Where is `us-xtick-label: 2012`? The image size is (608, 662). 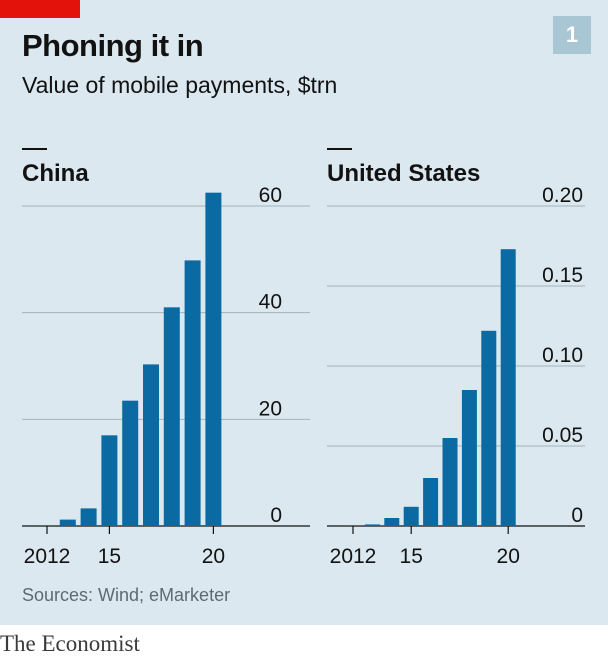
us-xtick-label: 2012 is located at coordinates (353, 556).